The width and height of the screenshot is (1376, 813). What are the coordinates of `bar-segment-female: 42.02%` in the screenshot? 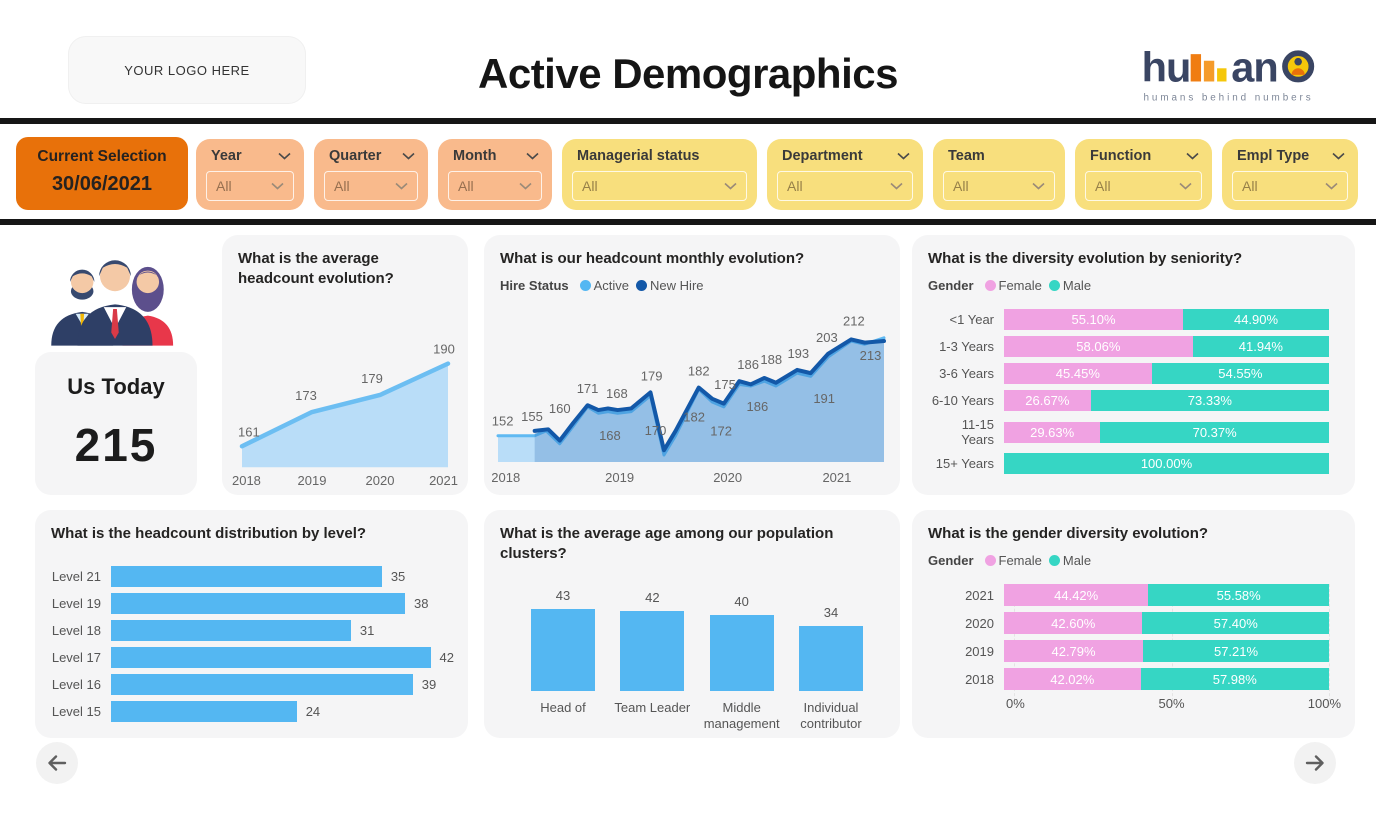 It's located at (1072, 679).